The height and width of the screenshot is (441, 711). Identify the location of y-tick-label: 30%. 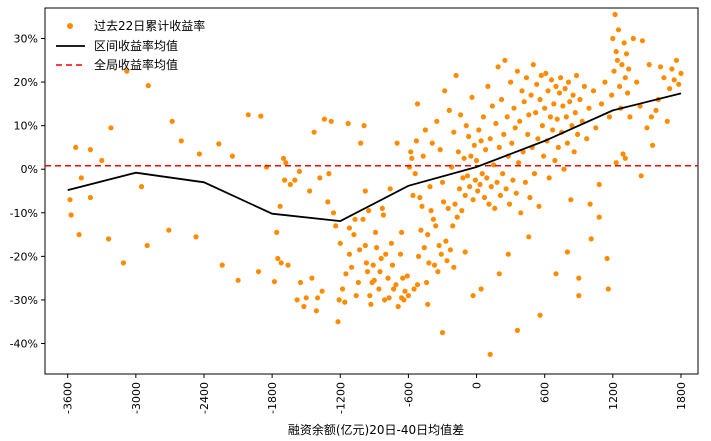
(26, 39).